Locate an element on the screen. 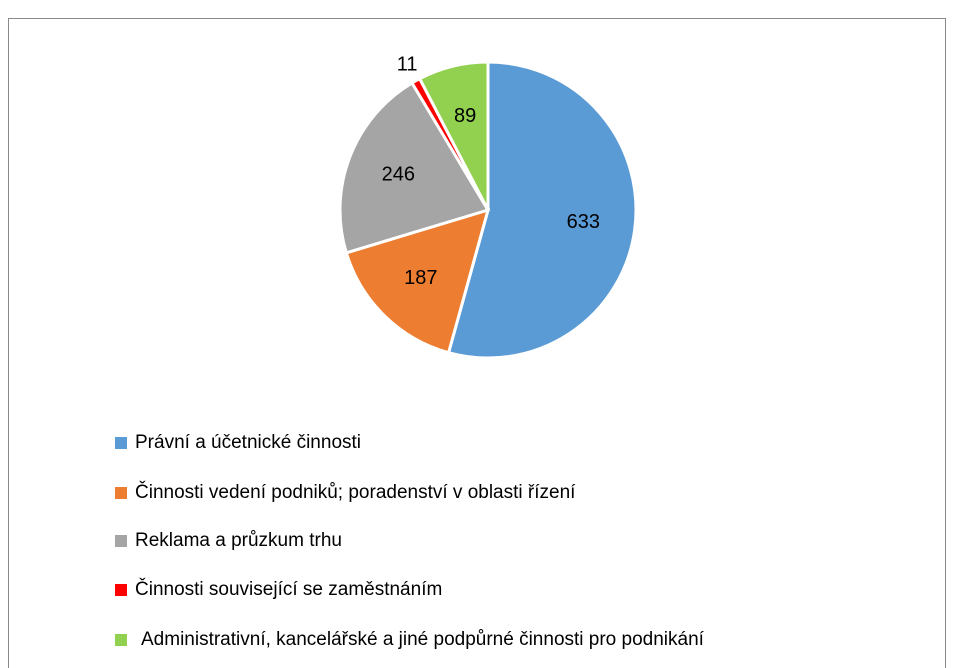 The width and height of the screenshot is (955, 668). data-label: 89 is located at coordinates (465, 116).